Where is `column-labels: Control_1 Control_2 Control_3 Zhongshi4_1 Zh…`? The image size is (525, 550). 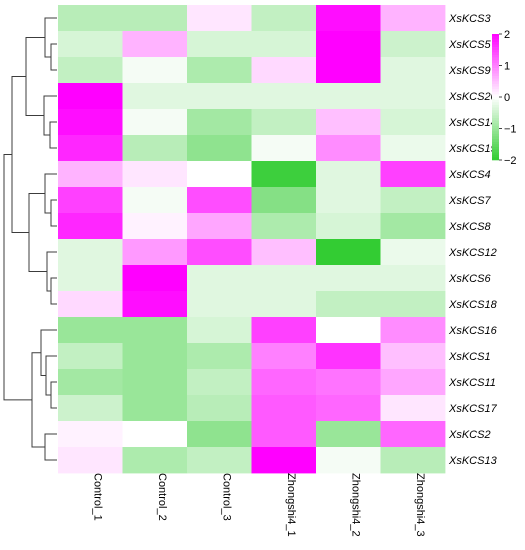 column-labels: Control_1 Control_2 Control_3 Zhongshi4_1 Zh… is located at coordinates (258, 505).